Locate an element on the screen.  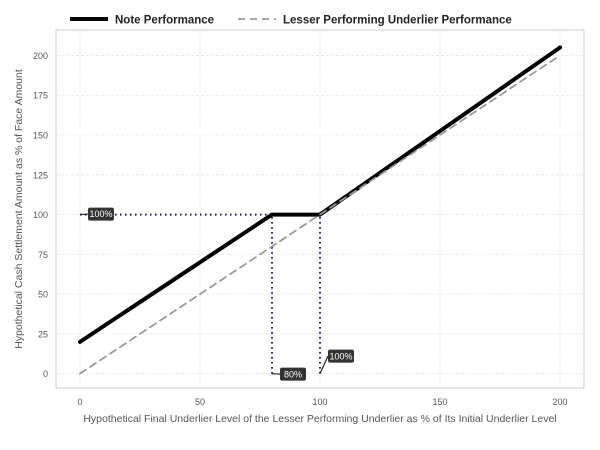
x-tick-label: 200 is located at coordinates (559, 402).